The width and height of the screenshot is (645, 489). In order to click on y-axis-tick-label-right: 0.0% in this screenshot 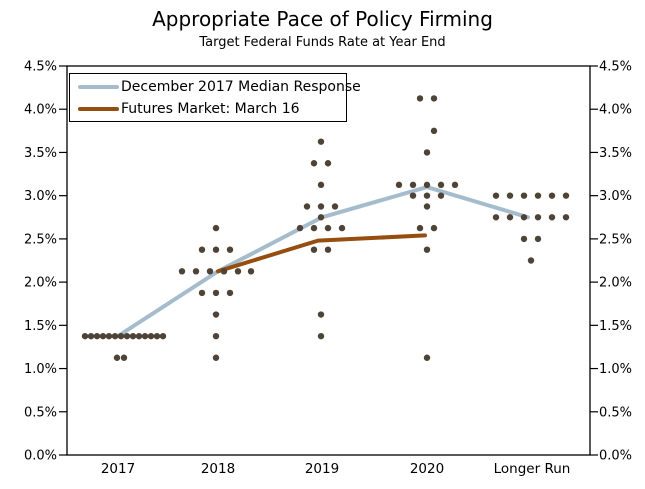, I will do `click(615, 456)`.